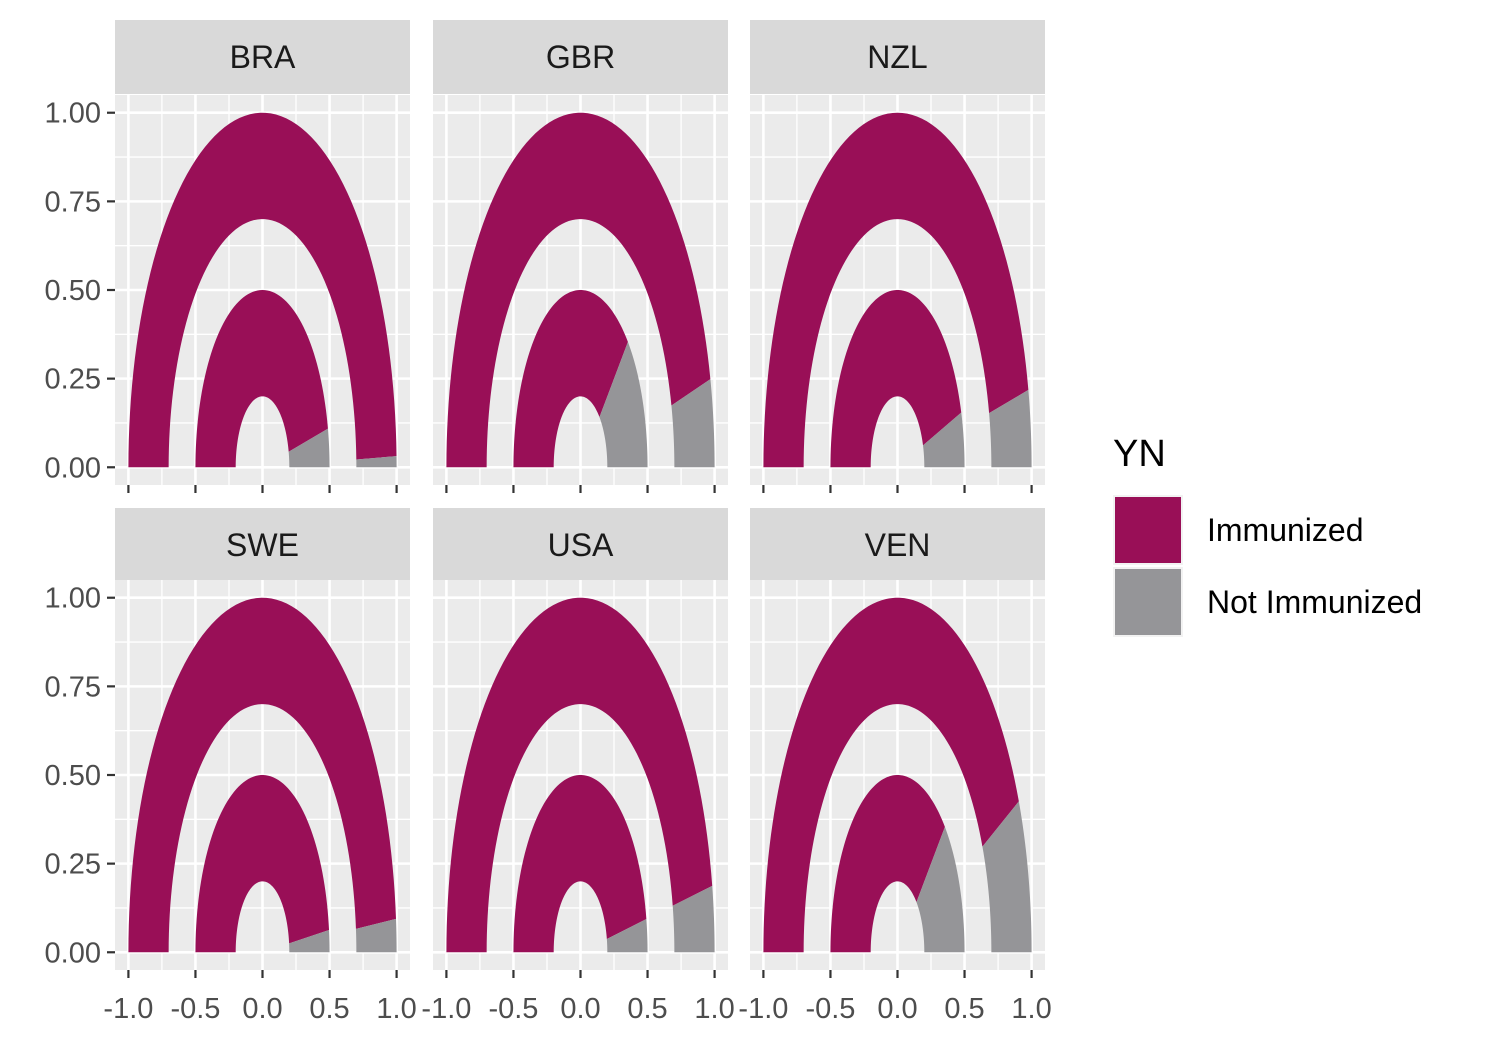  I want to click on facet-label: BRA, so click(263, 57).